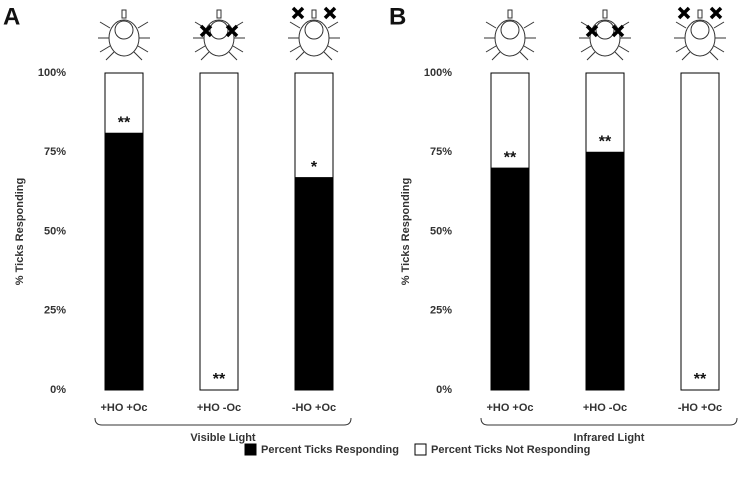  What do you see at coordinates (330, 450) in the screenshot?
I see `legend-label: Percent Ticks Responding` at bounding box center [330, 450].